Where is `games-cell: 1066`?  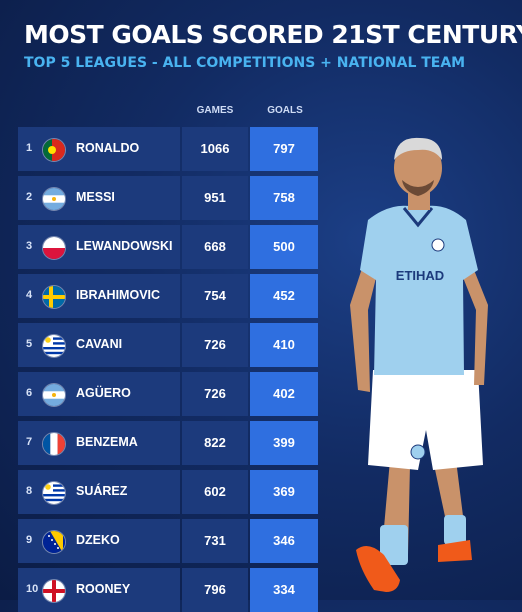
games-cell: 1066 is located at coordinates (215, 149).